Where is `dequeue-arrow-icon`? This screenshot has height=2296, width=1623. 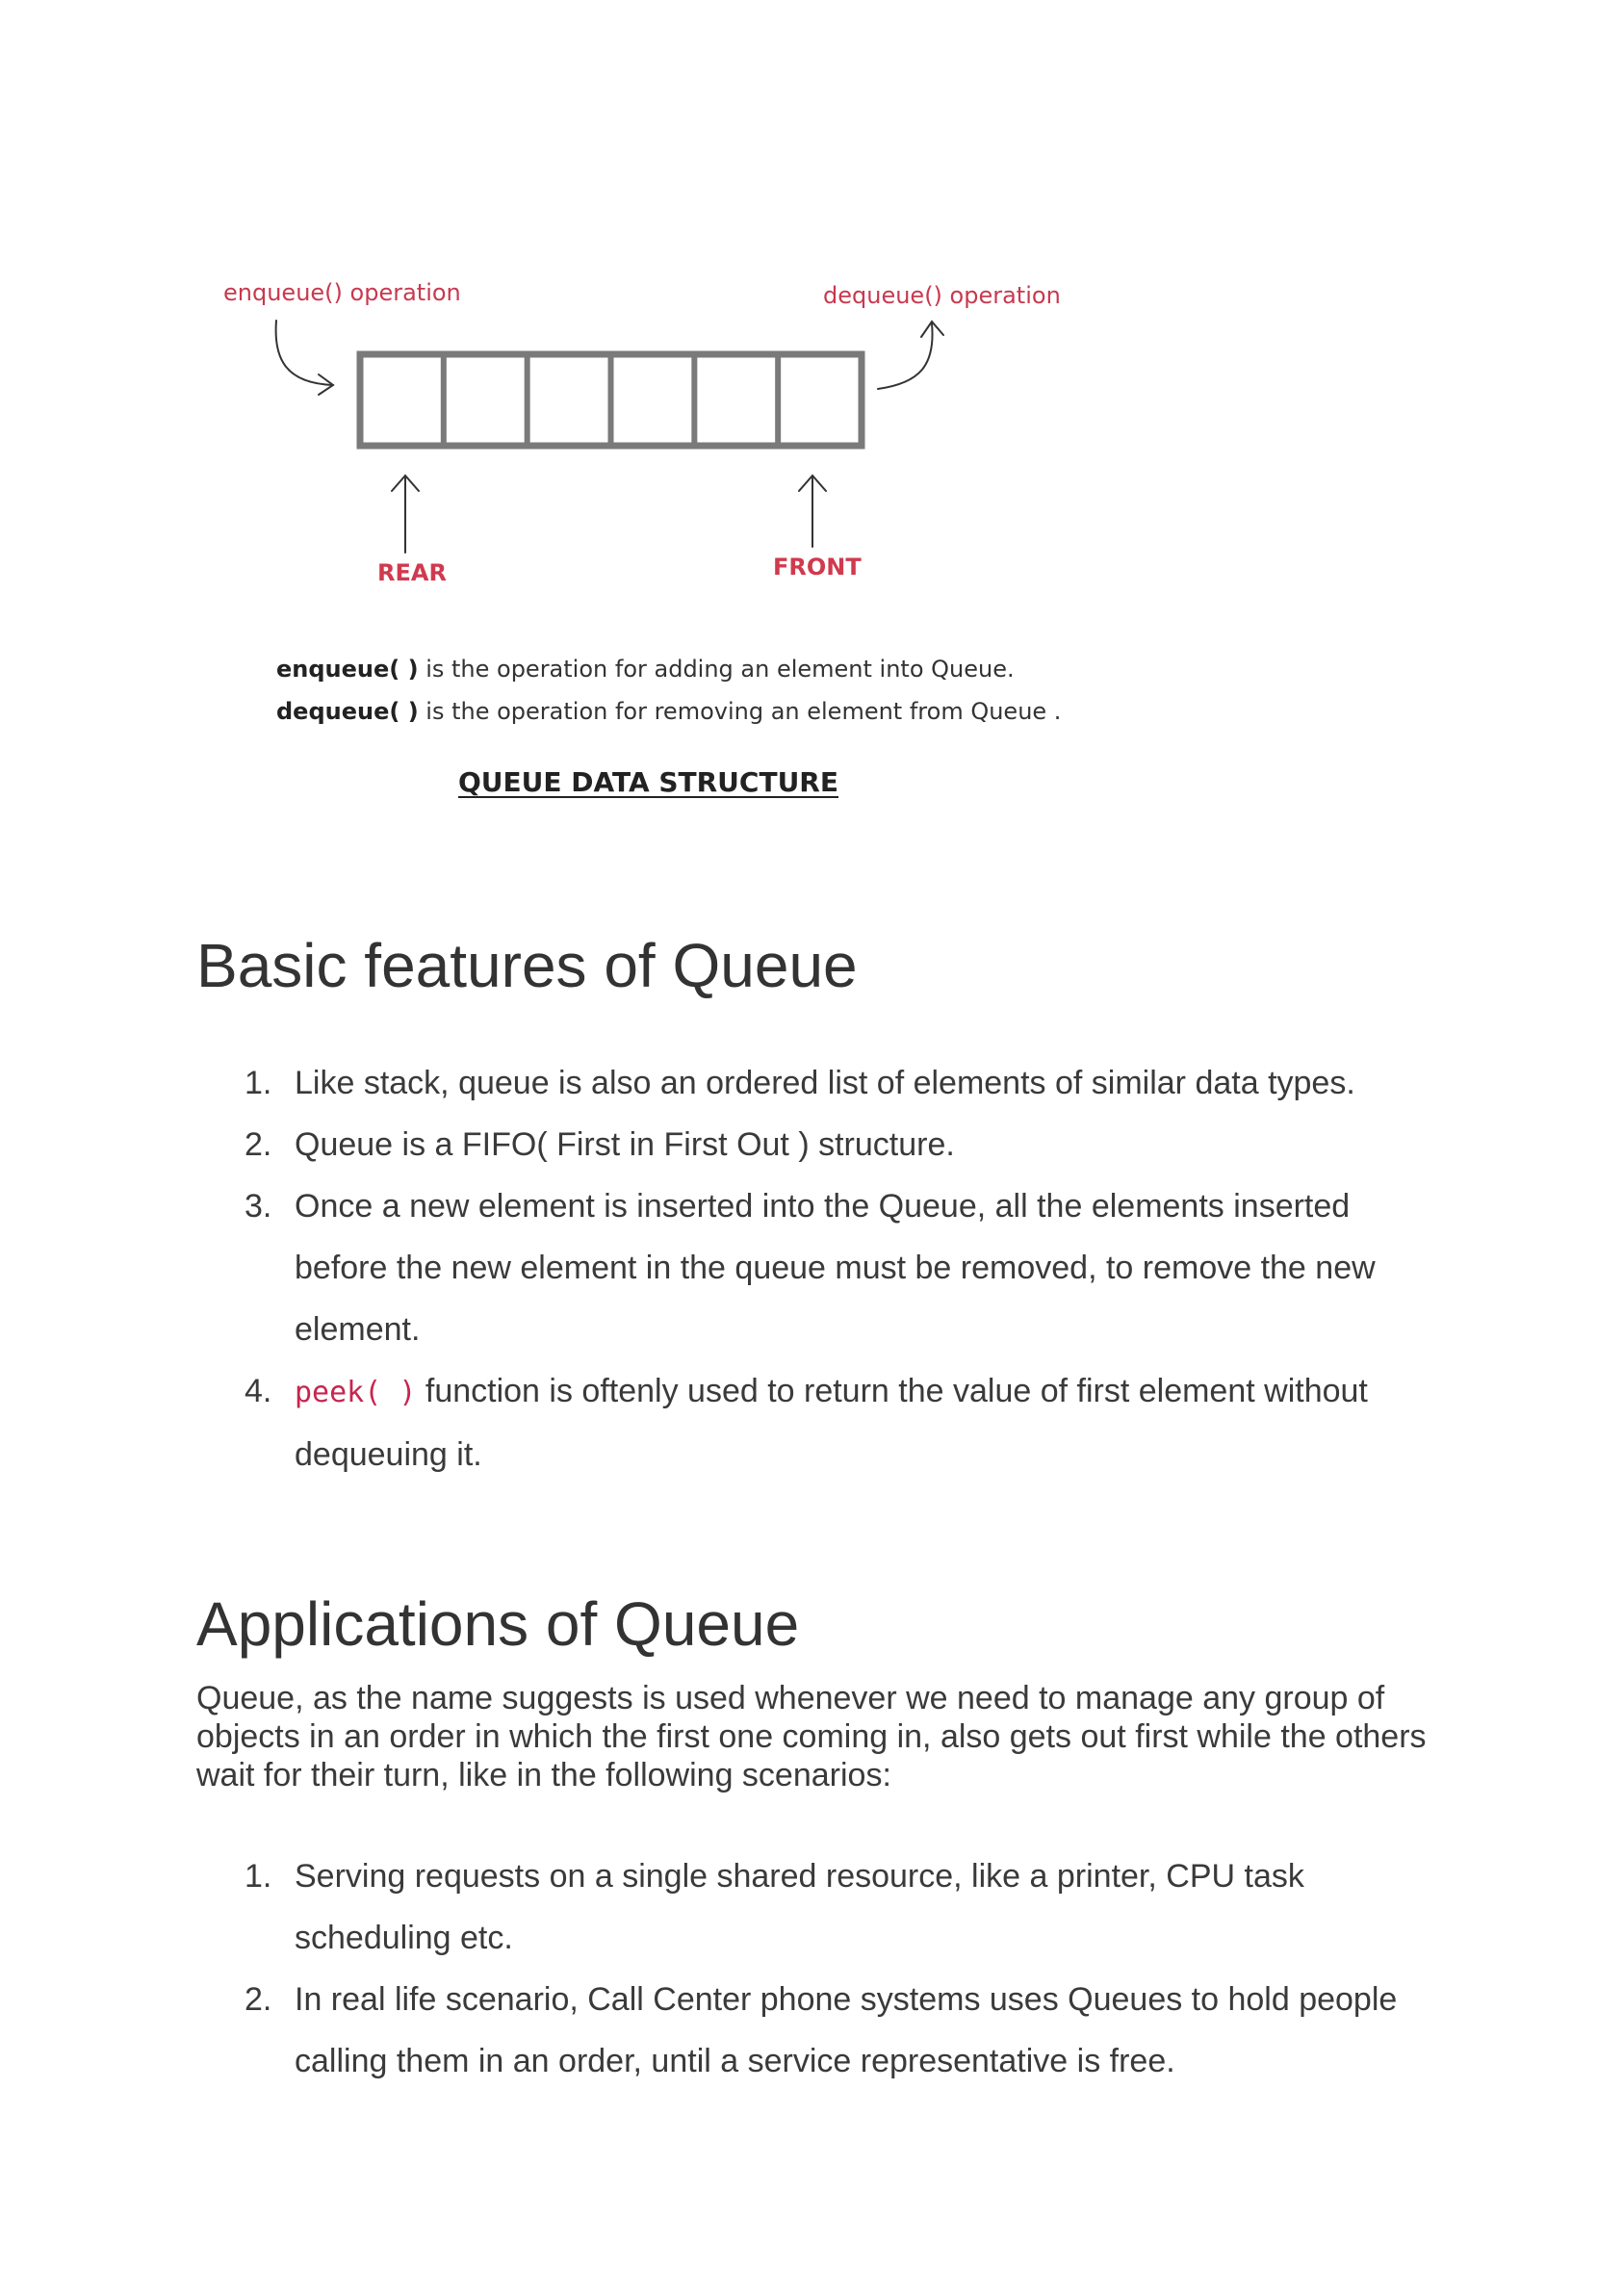
dequeue-arrow-icon is located at coordinates (910, 355).